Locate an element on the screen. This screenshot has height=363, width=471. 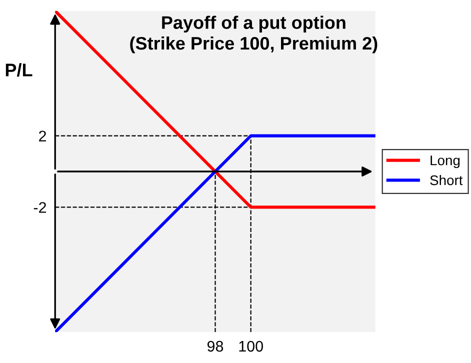
legend-label: Short is located at coordinates (446, 180).